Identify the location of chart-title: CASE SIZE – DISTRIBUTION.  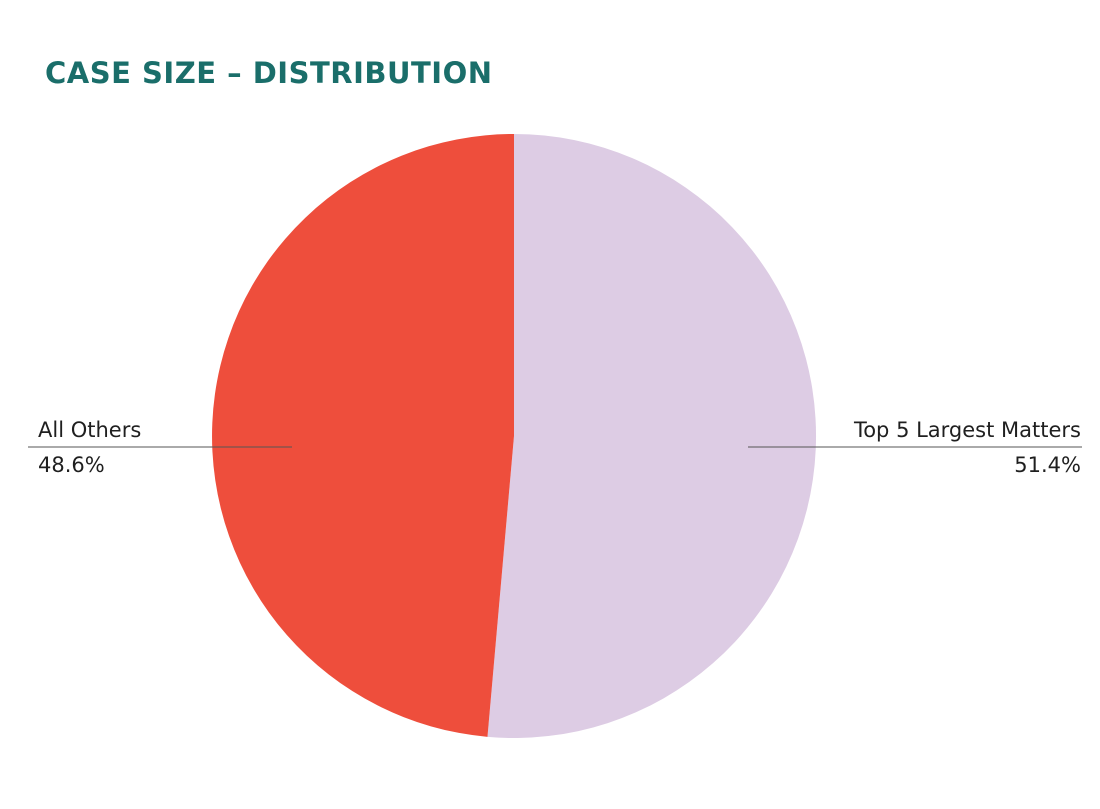
(269, 73).